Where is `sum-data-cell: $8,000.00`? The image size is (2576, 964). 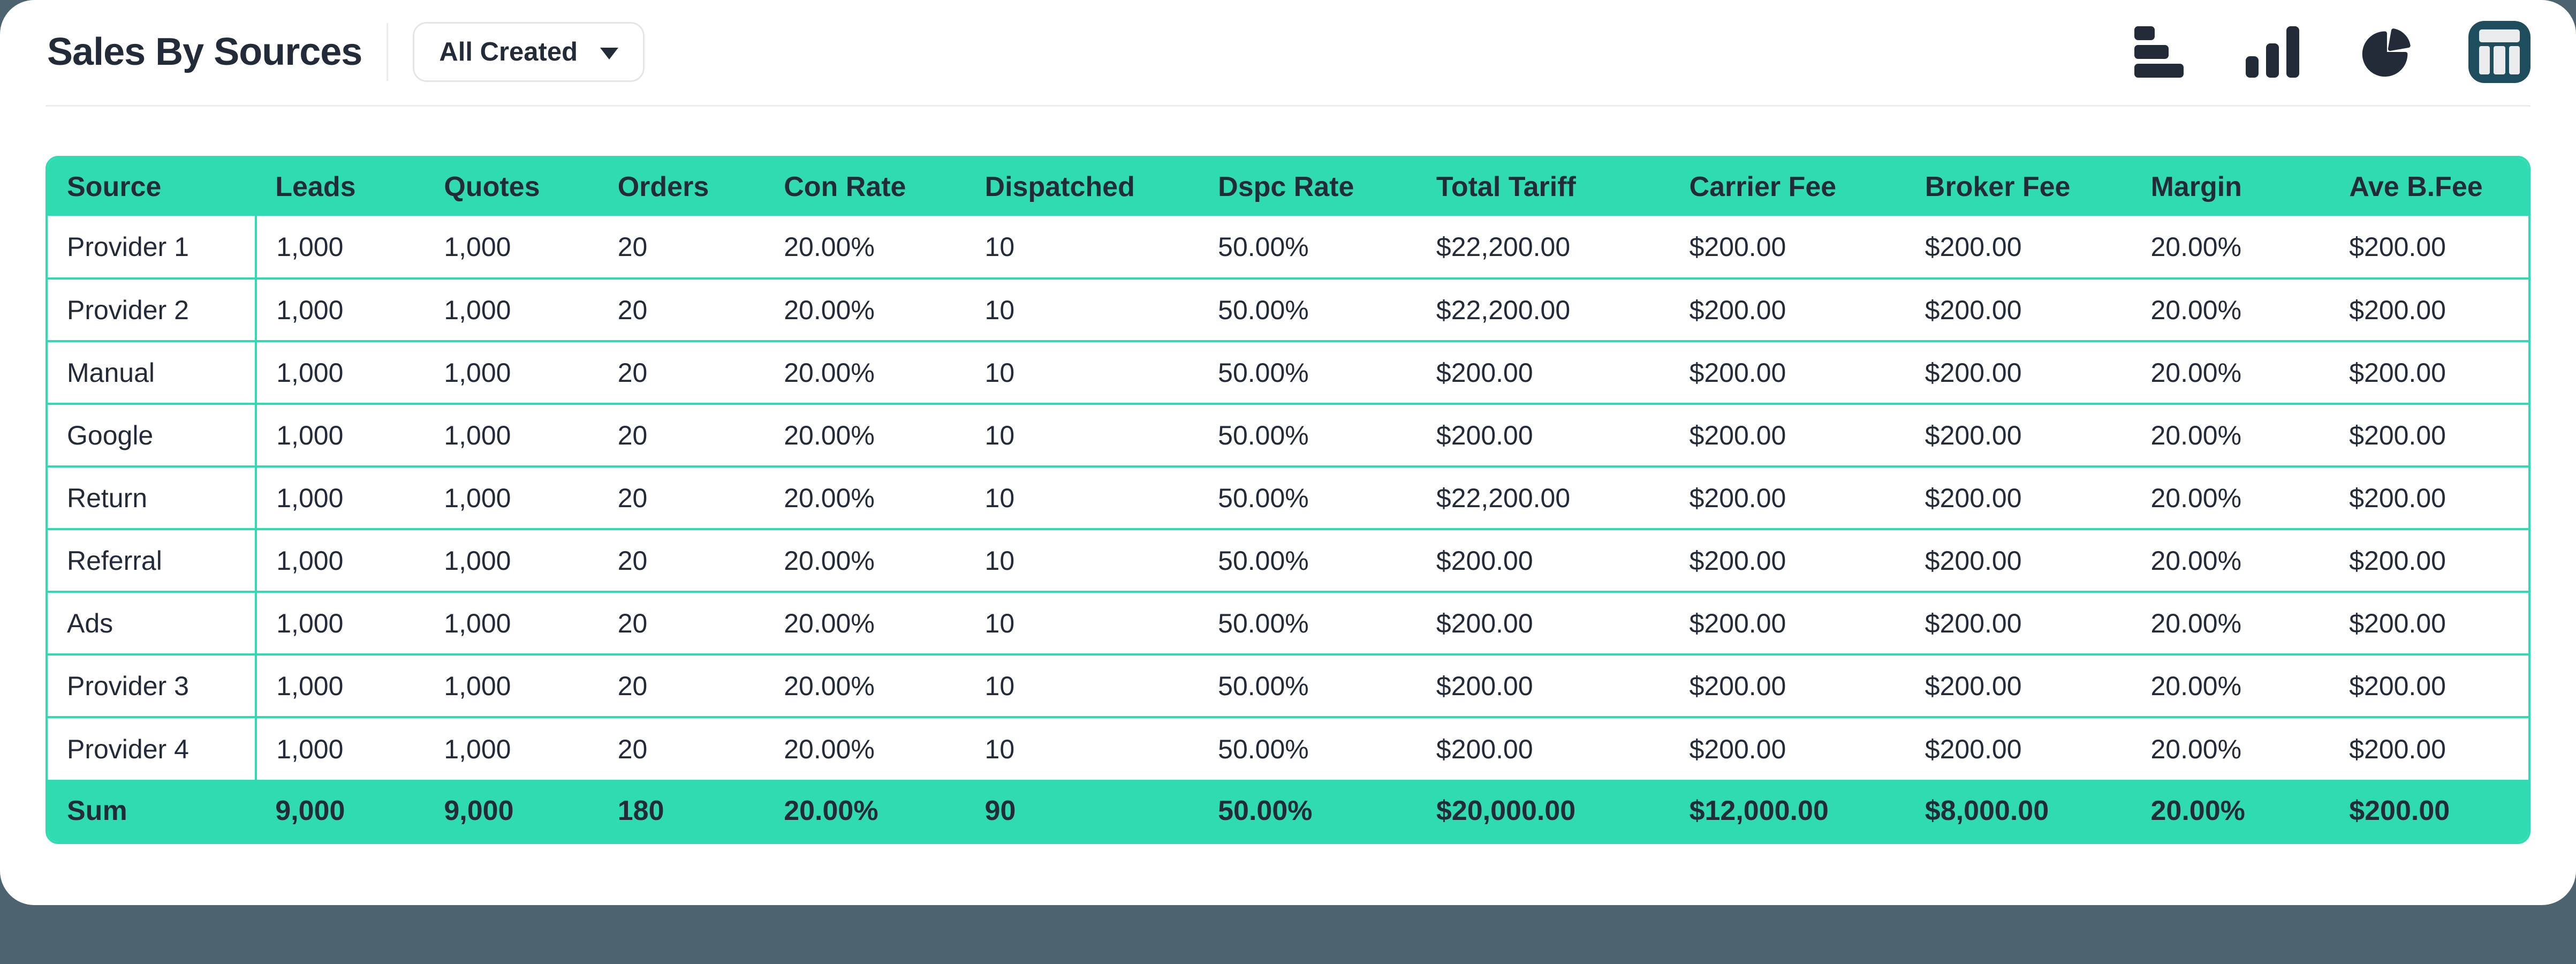 sum-data-cell: $8,000.00 is located at coordinates (2018, 811).